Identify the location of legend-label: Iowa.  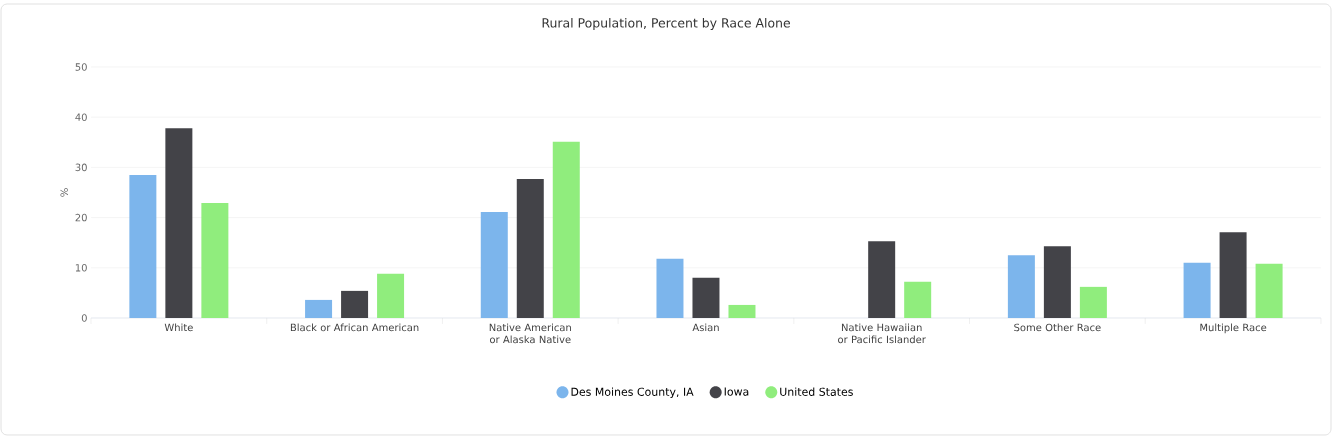
(736, 391).